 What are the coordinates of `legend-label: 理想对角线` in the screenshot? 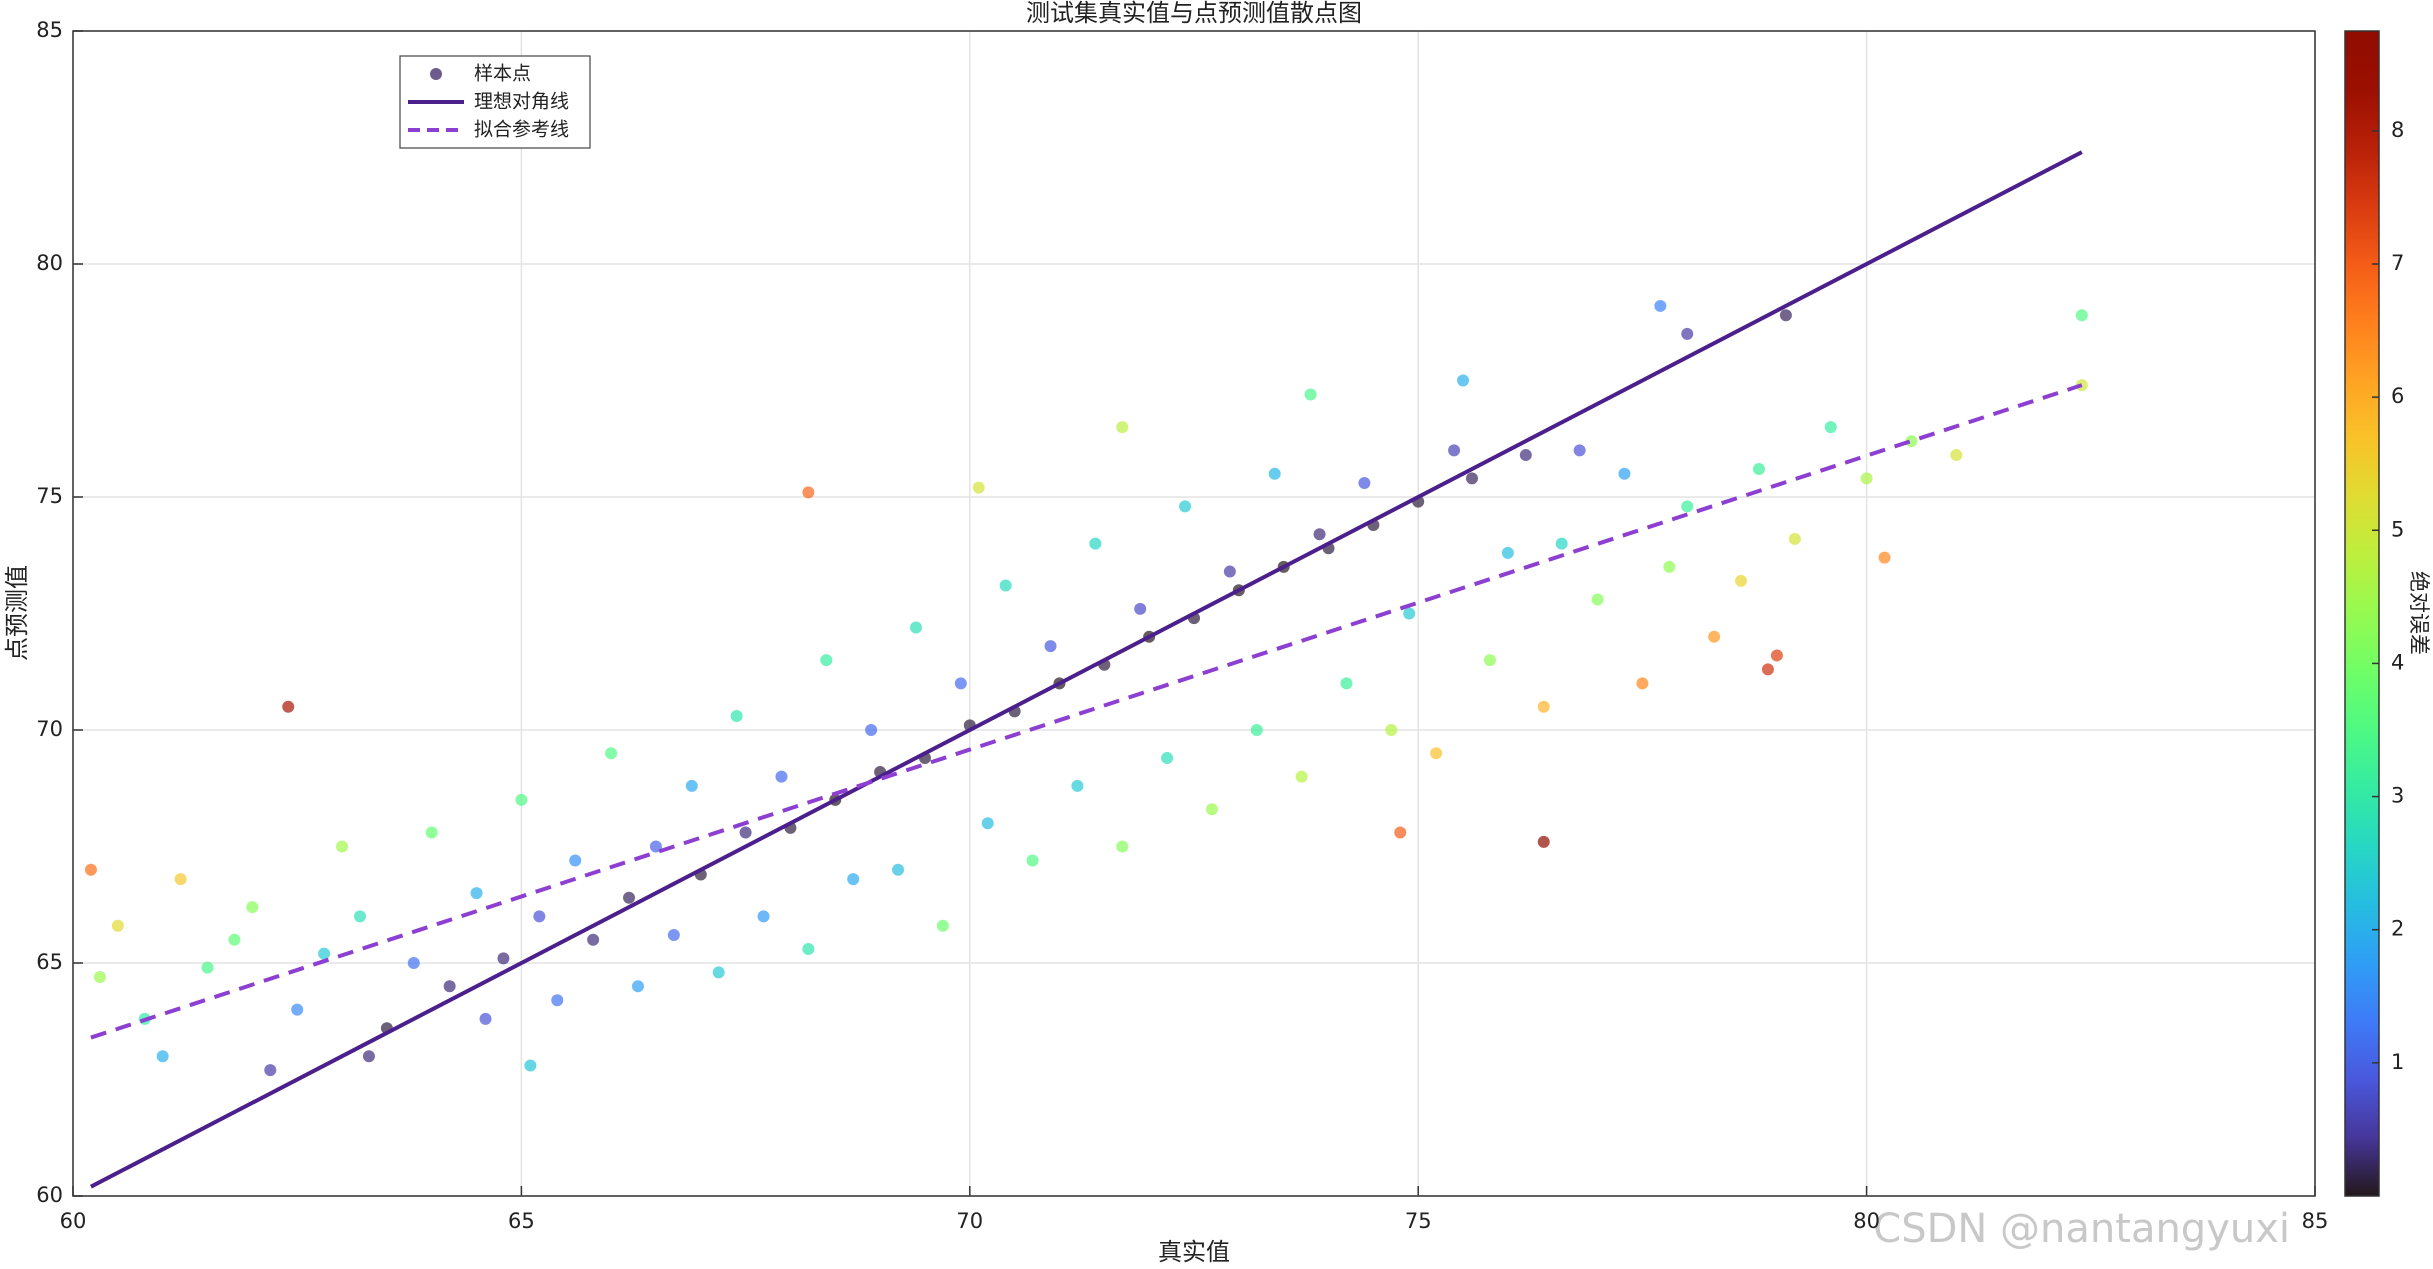 It's located at (521, 102).